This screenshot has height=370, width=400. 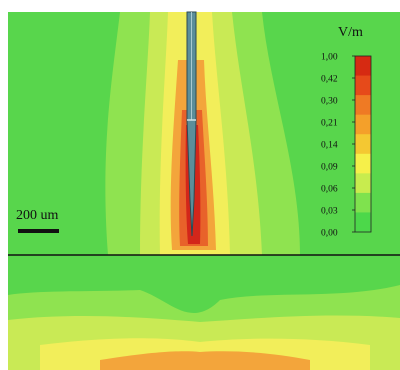 What do you see at coordinates (329, 234) in the screenshot?
I see `colorbar-tick-label: 0,00` at bounding box center [329, 234].